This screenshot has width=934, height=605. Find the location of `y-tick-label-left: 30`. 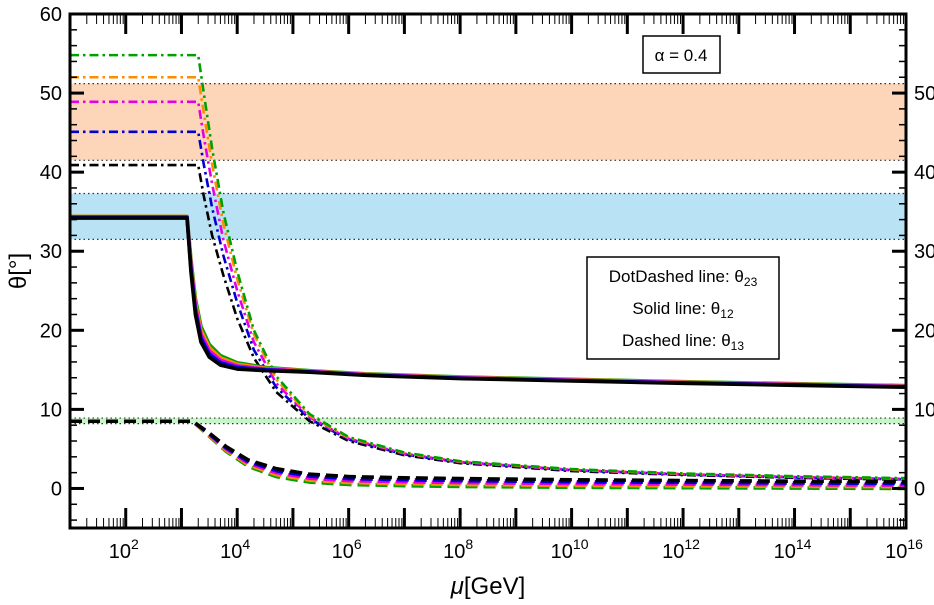

y-tick-label-left: 30 is located at coordinates (51, 252).